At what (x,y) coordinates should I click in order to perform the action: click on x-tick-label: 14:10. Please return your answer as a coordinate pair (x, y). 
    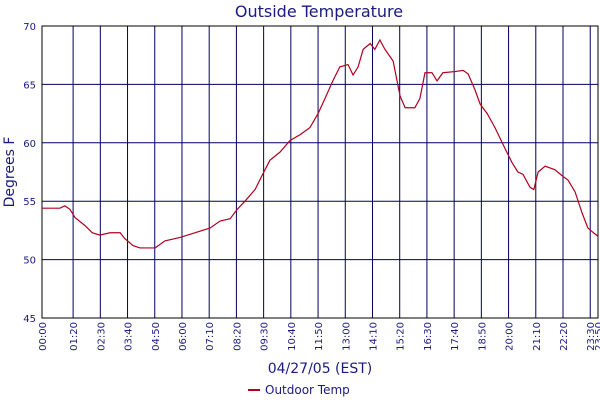
    Looking at the image, I should click on (373, 336).